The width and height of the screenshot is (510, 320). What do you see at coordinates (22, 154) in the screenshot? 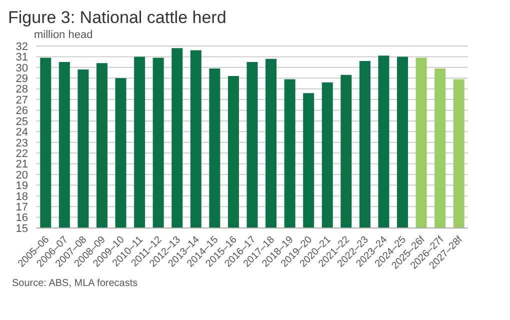
I see `y-tick-label: 22` at bounding box center [22, 154].